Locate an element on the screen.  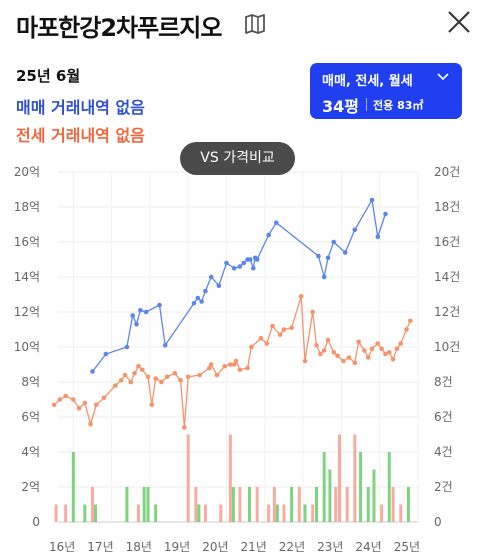
close-icon is located at coordinates (459, 22).